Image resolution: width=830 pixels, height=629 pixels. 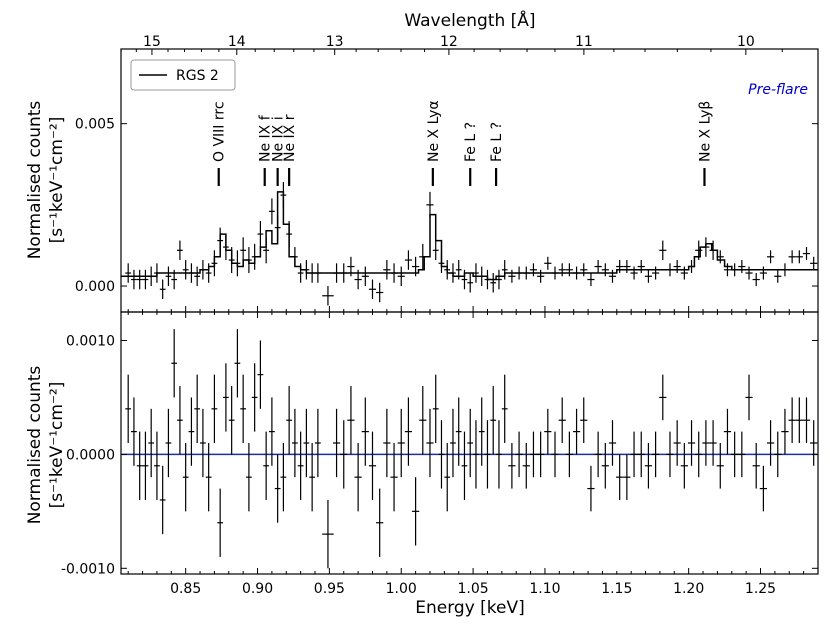 I want to click on energy-tick-label: 1.15, so click(x=616, y=589).